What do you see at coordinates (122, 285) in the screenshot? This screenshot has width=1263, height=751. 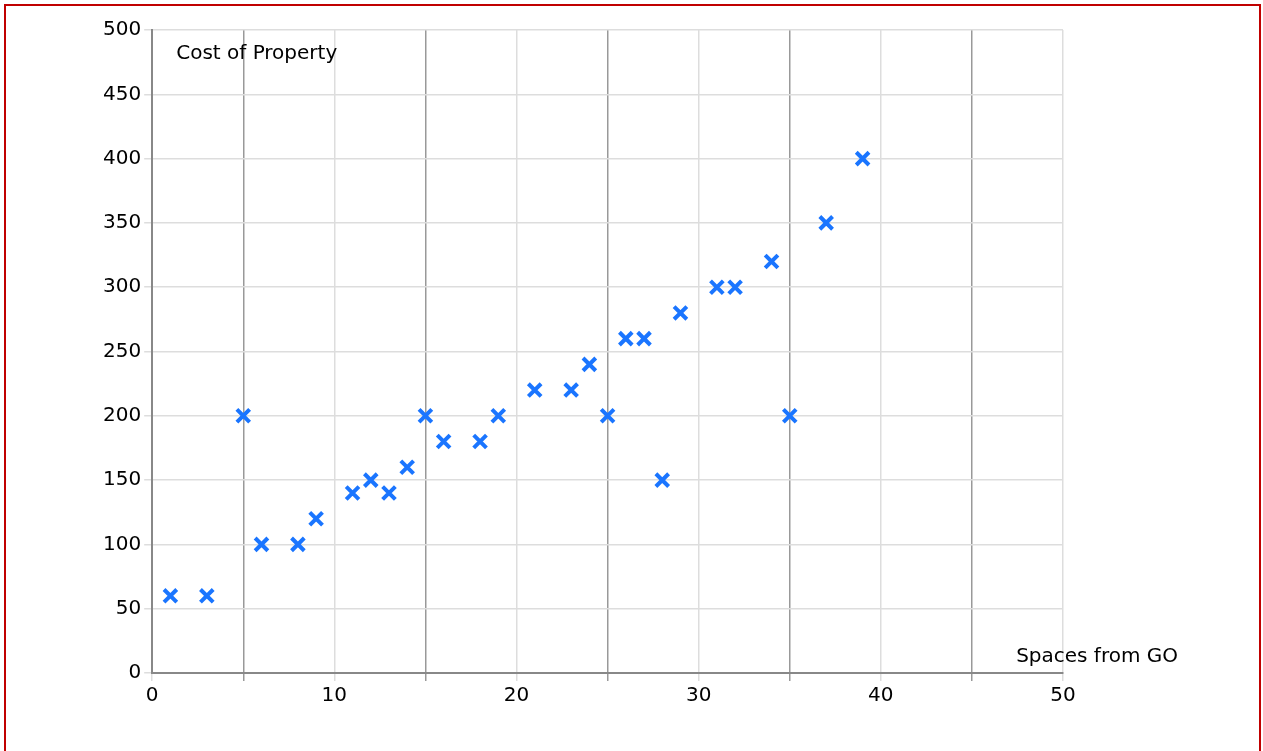 I see `y-tick-label: 300` at bounding box center [122, 285].